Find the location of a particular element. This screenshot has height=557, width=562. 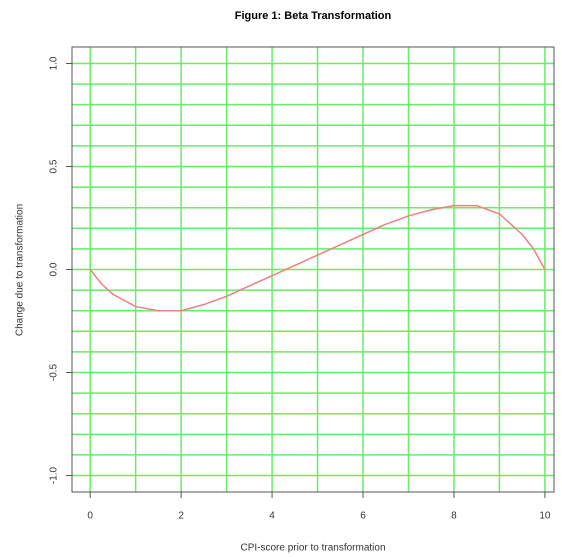

y-tick-label: 1.0 is located at coordinates (54, 63).